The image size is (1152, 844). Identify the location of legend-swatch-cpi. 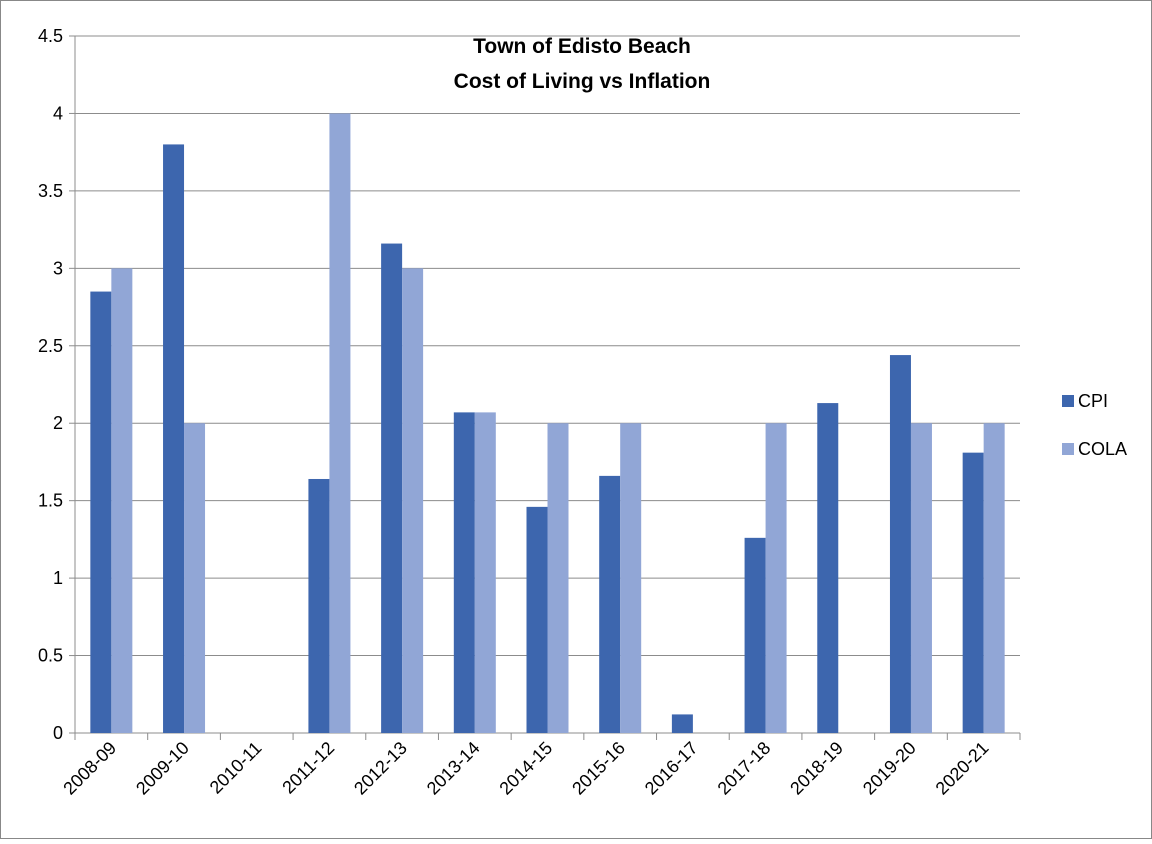
(1068, 401).